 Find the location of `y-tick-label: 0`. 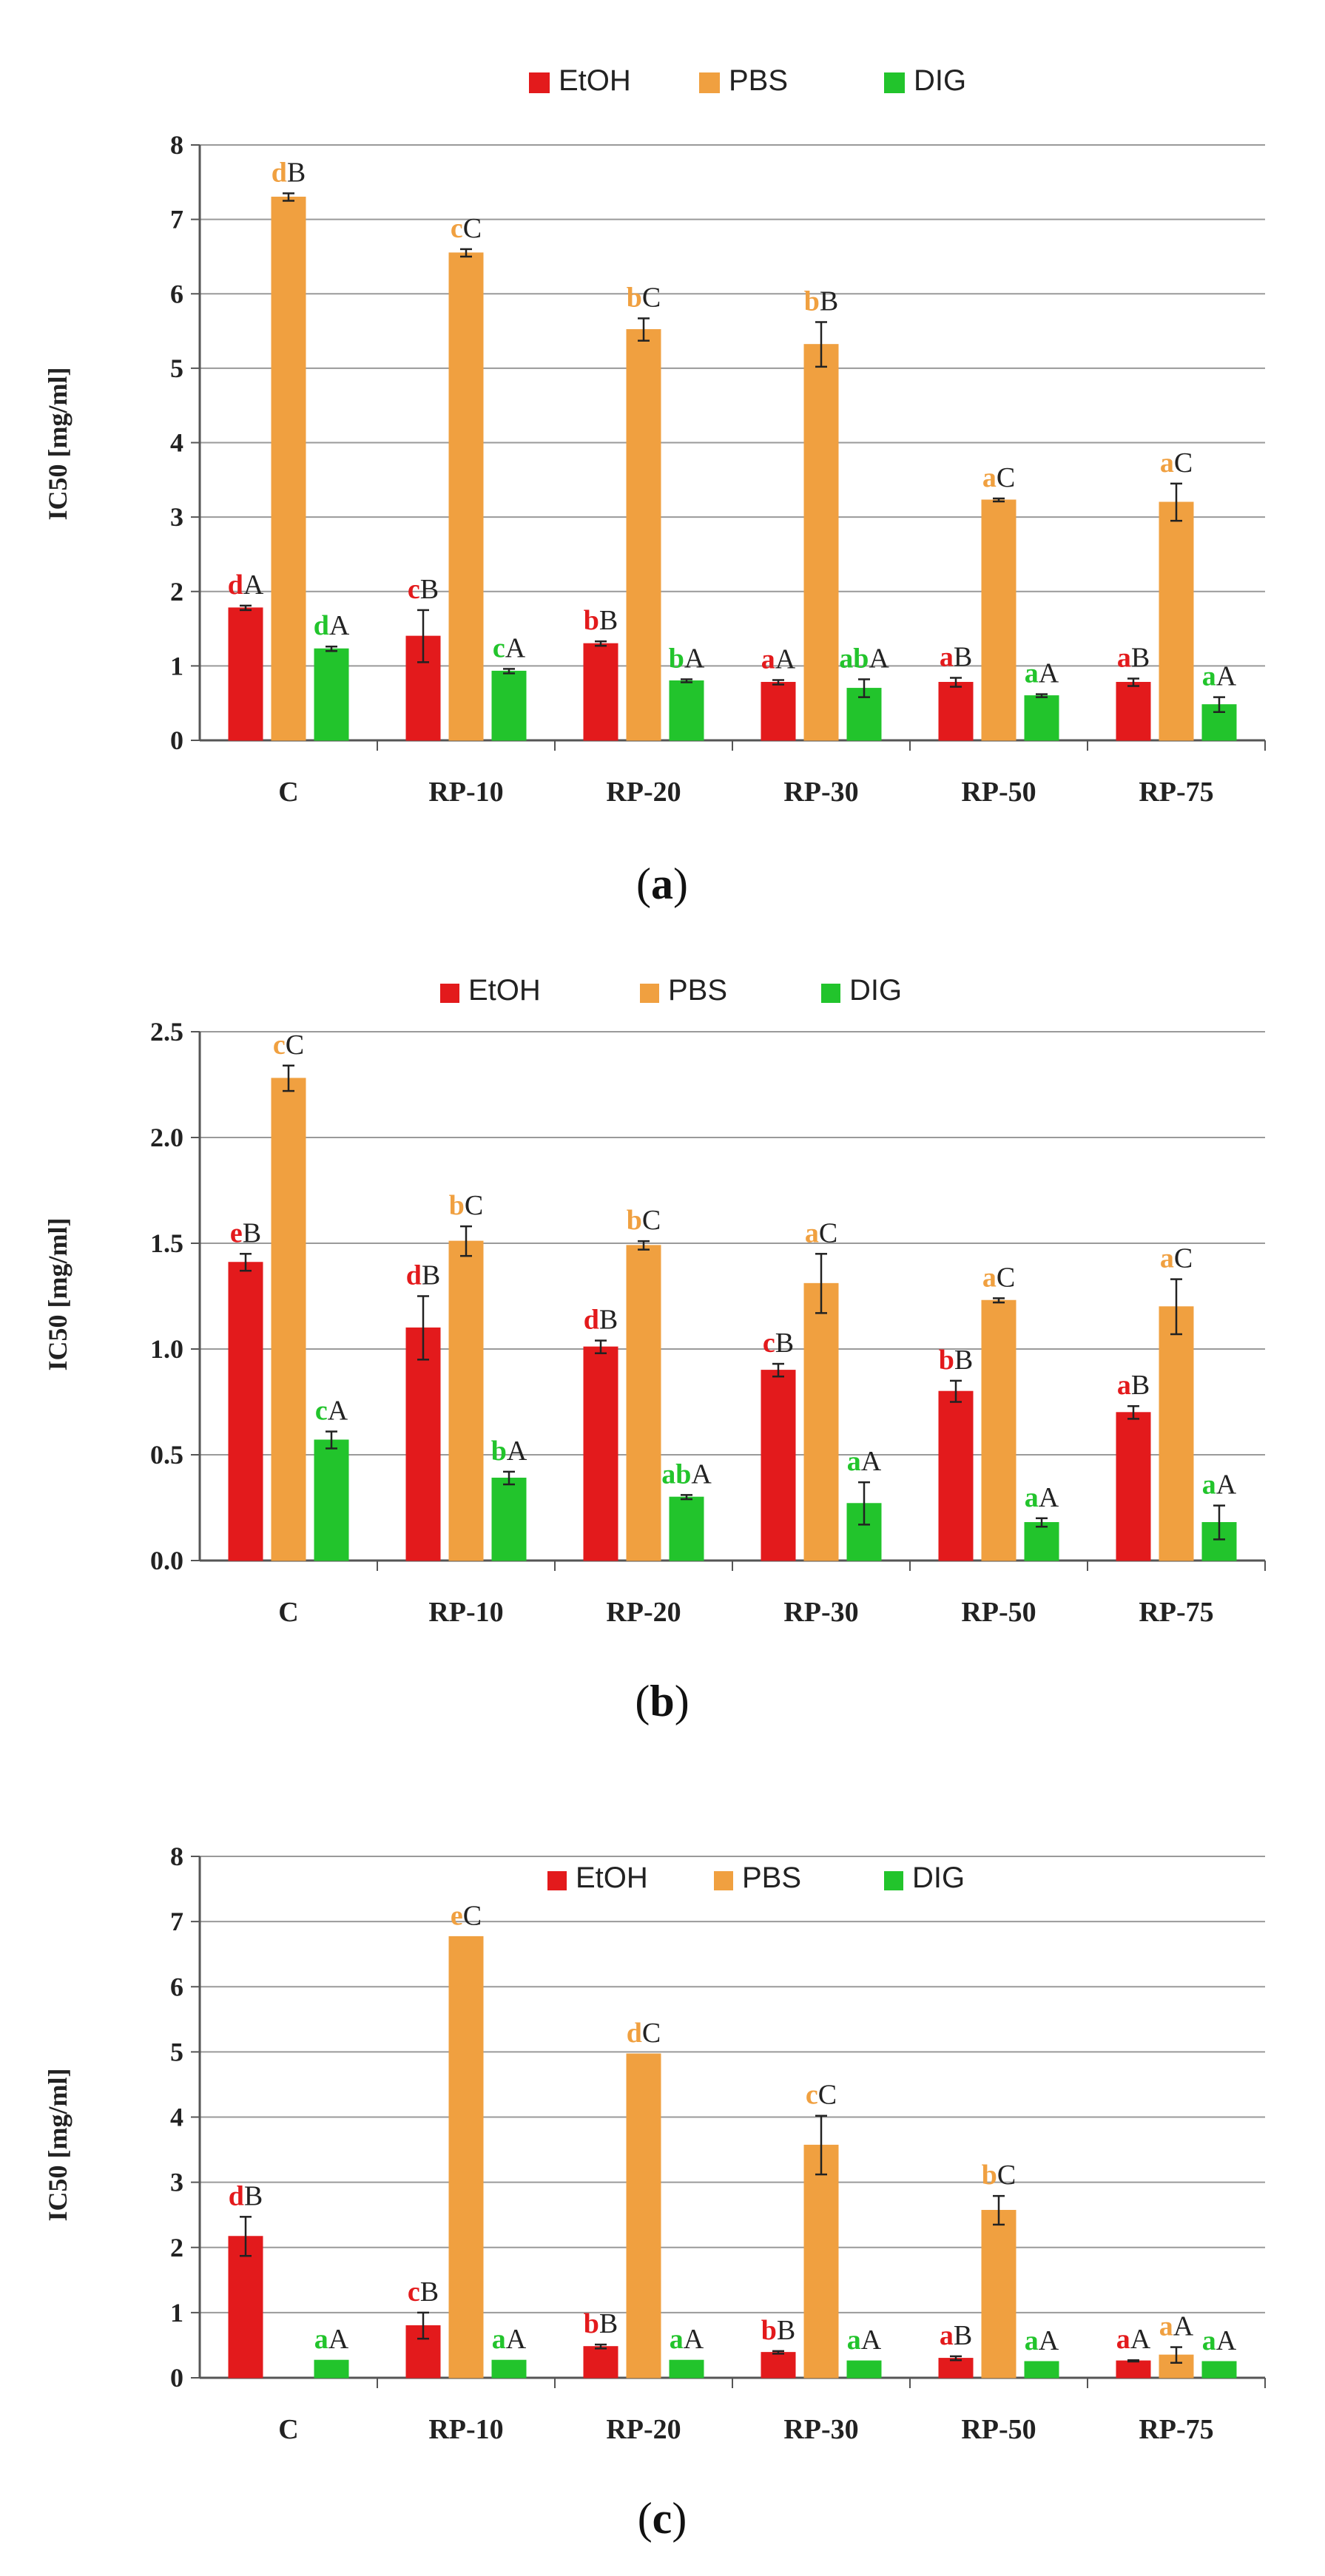

y-tick-label: 0 is located at coordinates (176, 740).